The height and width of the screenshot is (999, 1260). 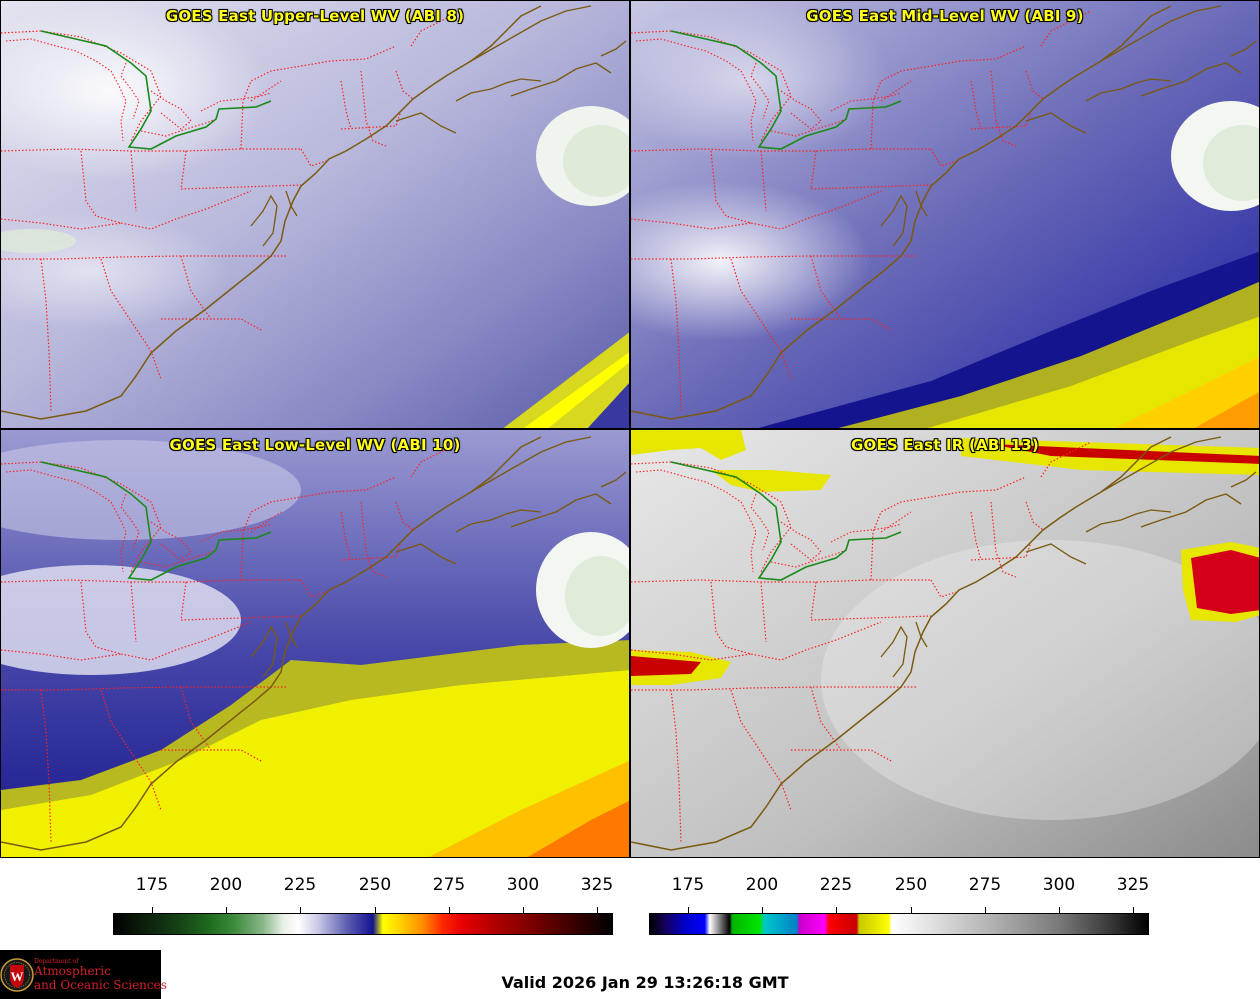 I want to click on wv-colorbar: 175 200 225 250 275 300 325, so click(x=363, y=905).